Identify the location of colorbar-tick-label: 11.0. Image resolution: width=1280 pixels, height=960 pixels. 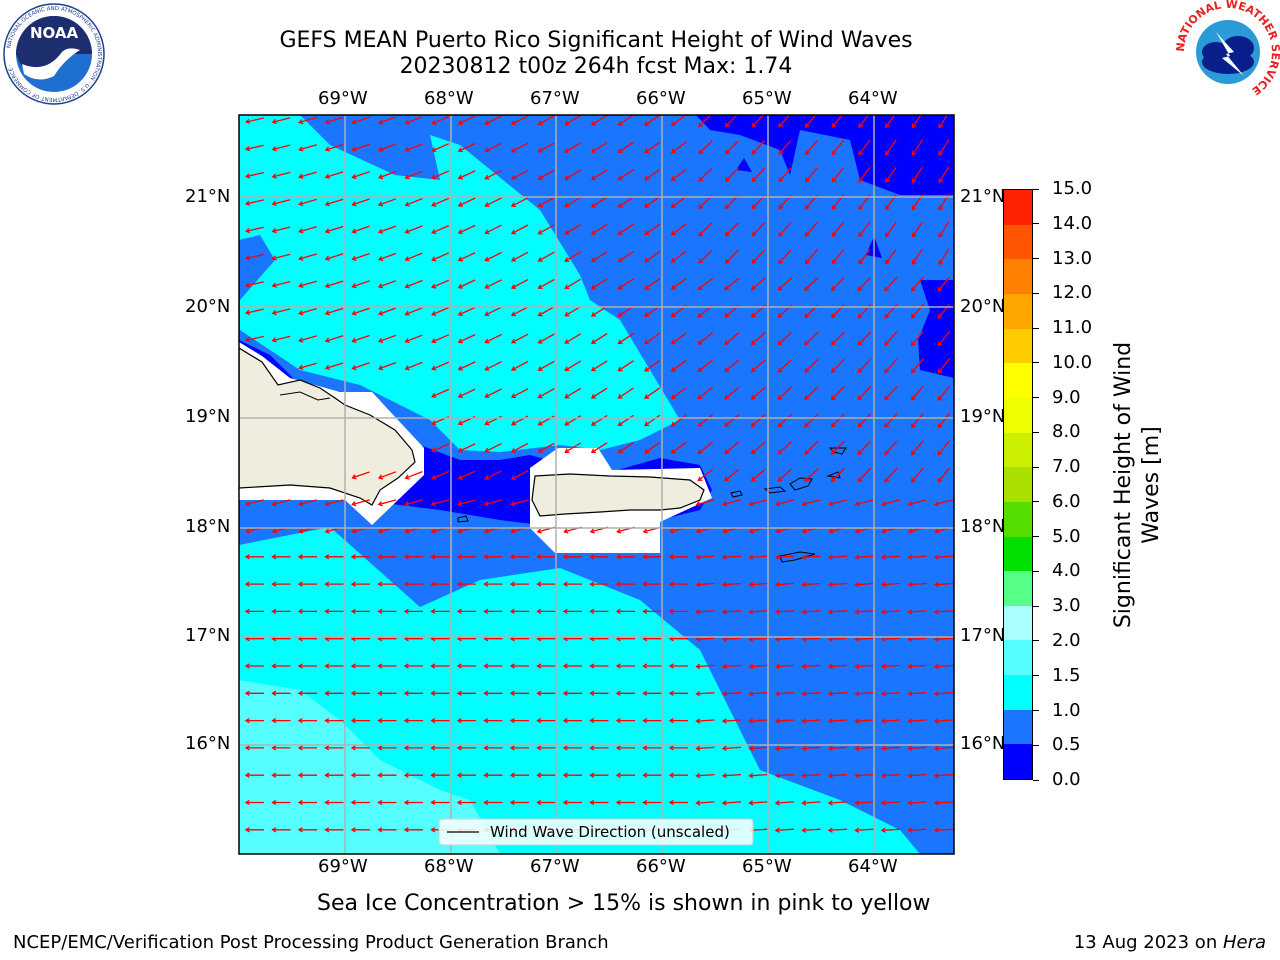
(1072, 328).